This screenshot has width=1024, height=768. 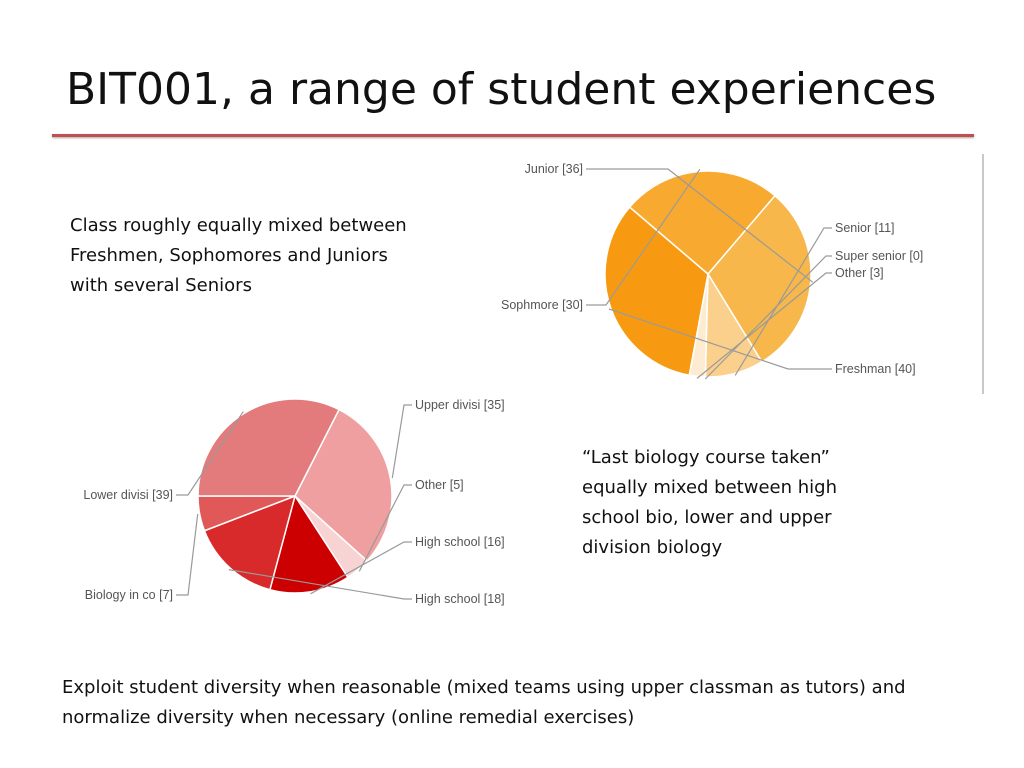 I want to click on c2-label-4: Biology in co [7], so click(x=129, y=595).